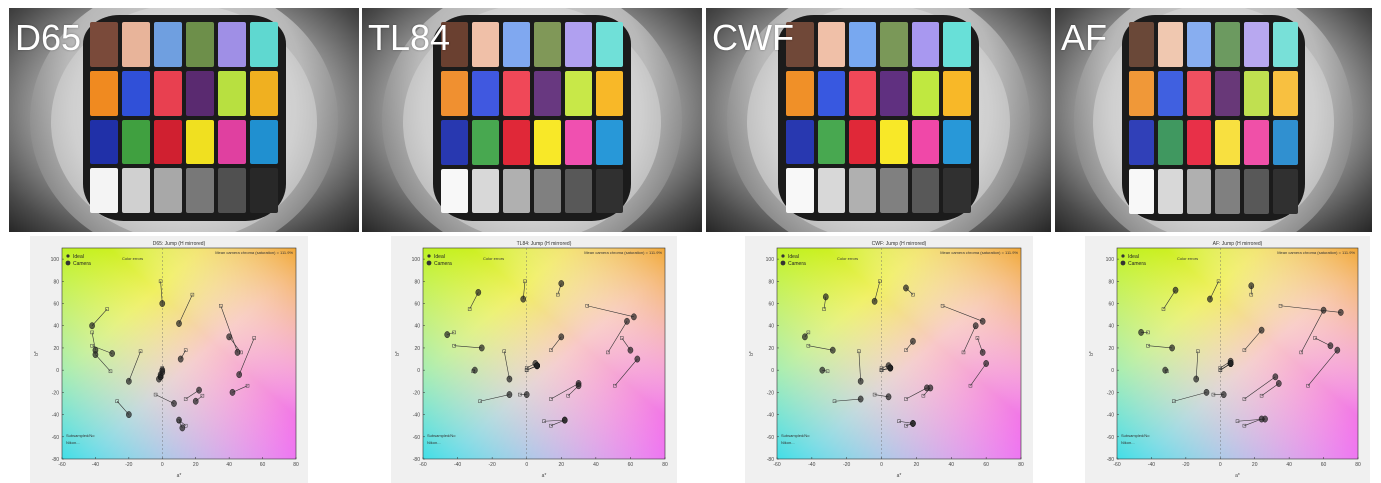 The height and width of the screenshot is (483, 1381). I want to click on plot-area-overlay, so click(179, 353).